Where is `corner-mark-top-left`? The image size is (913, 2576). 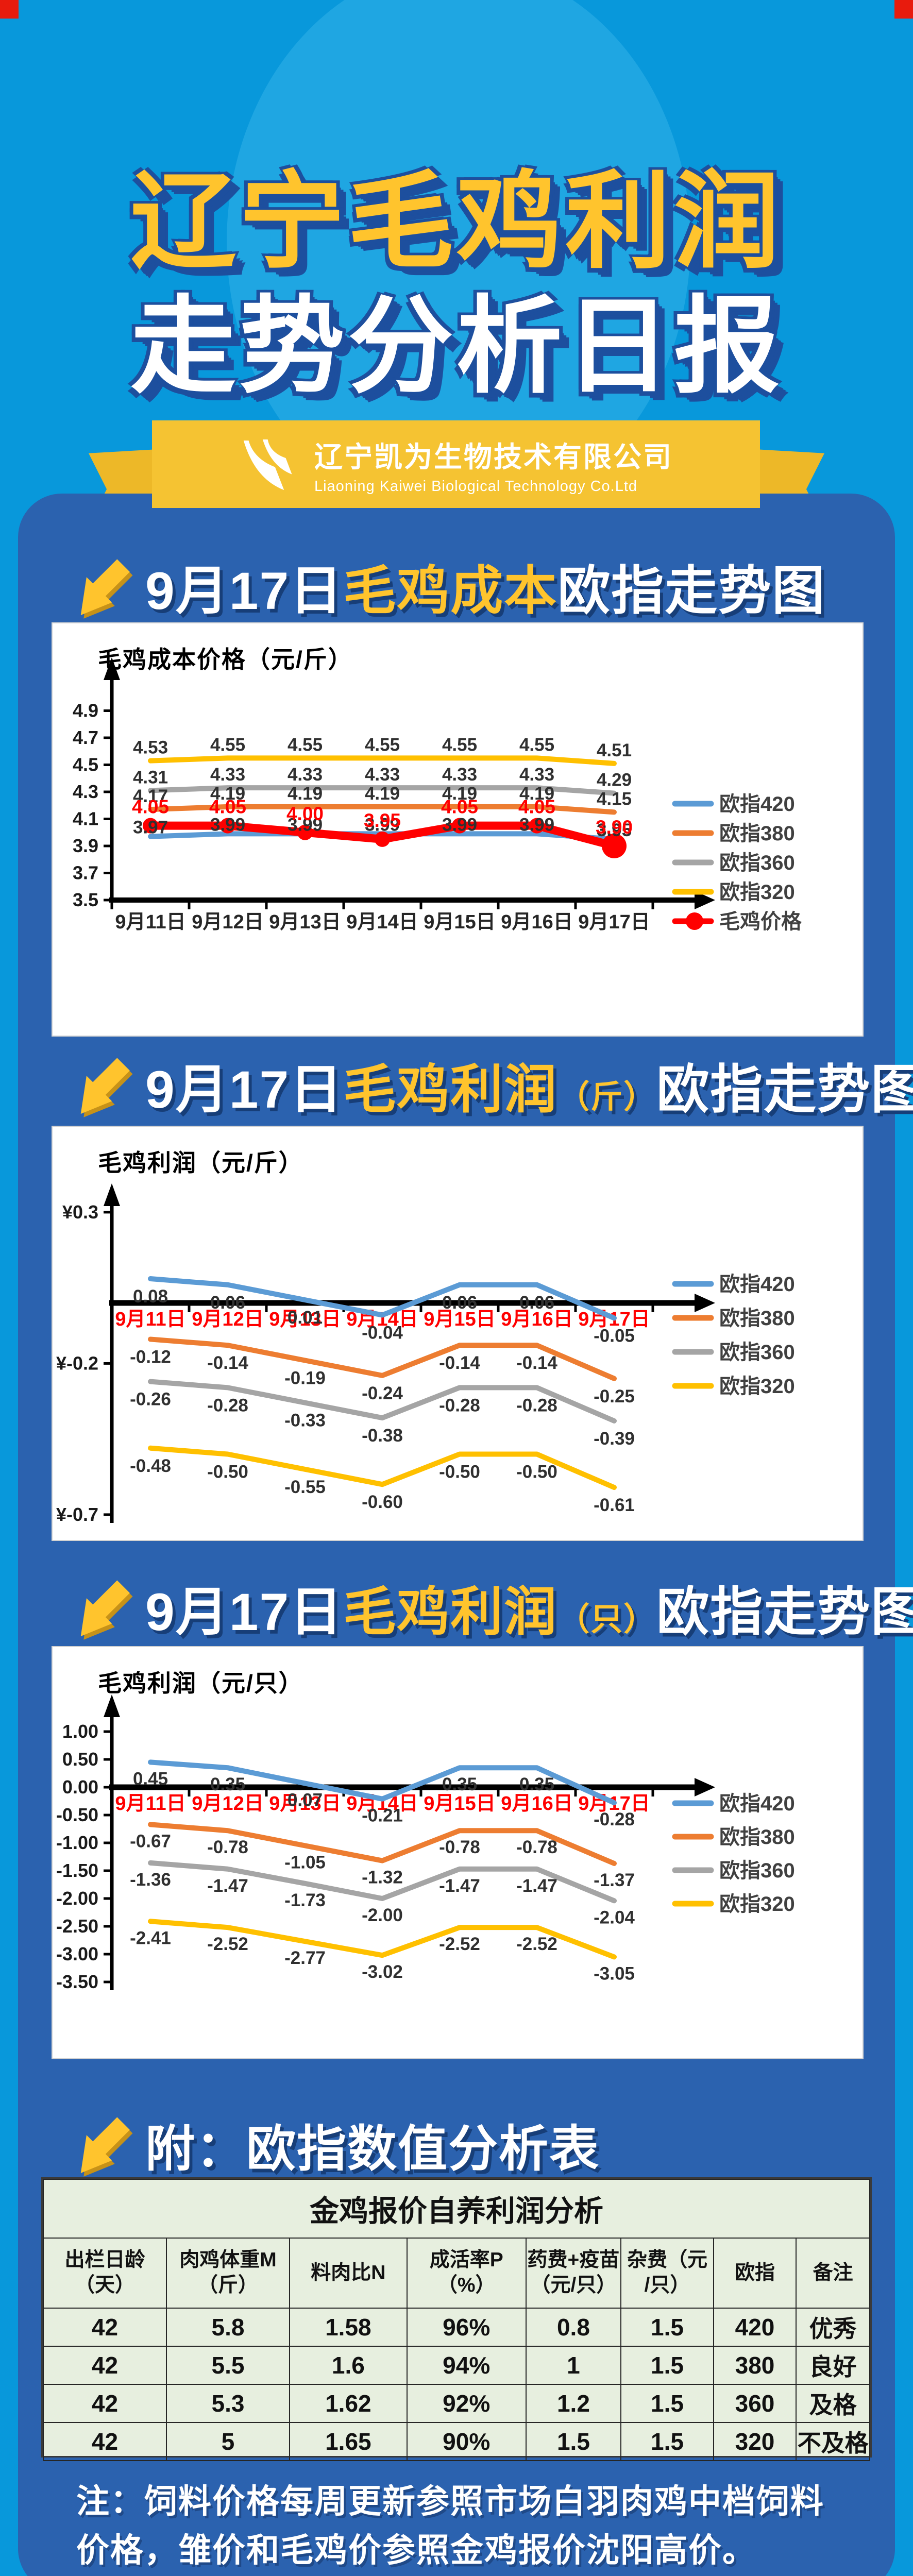
corner-mark-top-left is located at coordinates (9, 9).